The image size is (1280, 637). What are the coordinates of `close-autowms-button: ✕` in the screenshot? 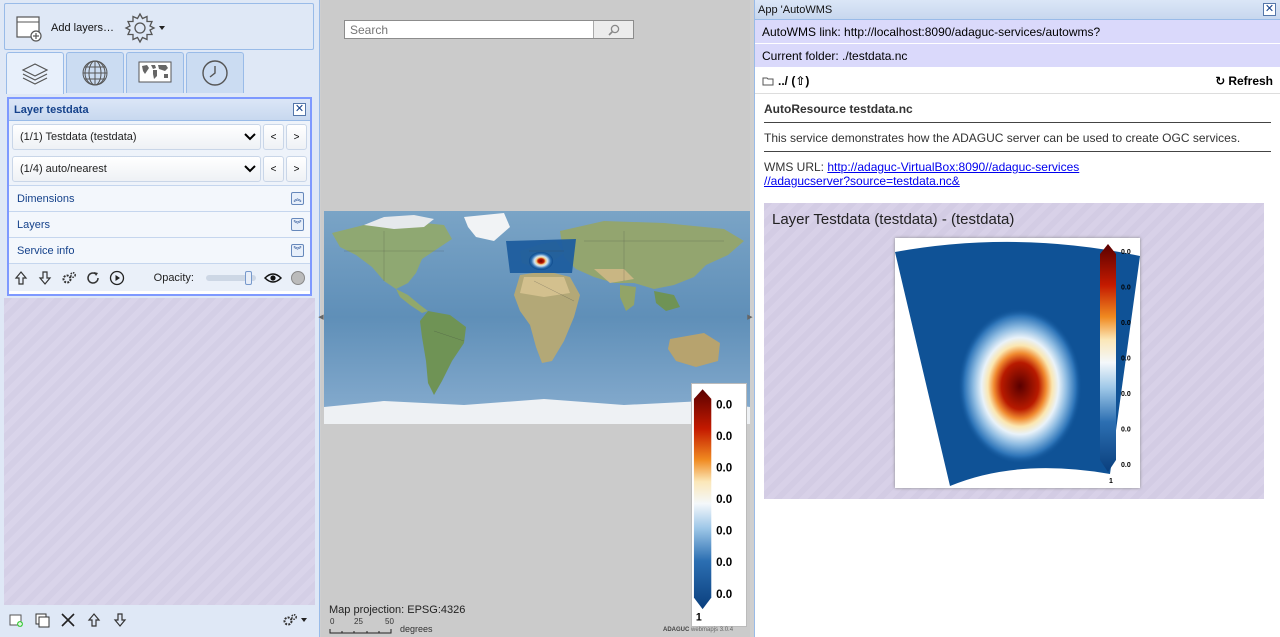 It's located at (1269, 9).